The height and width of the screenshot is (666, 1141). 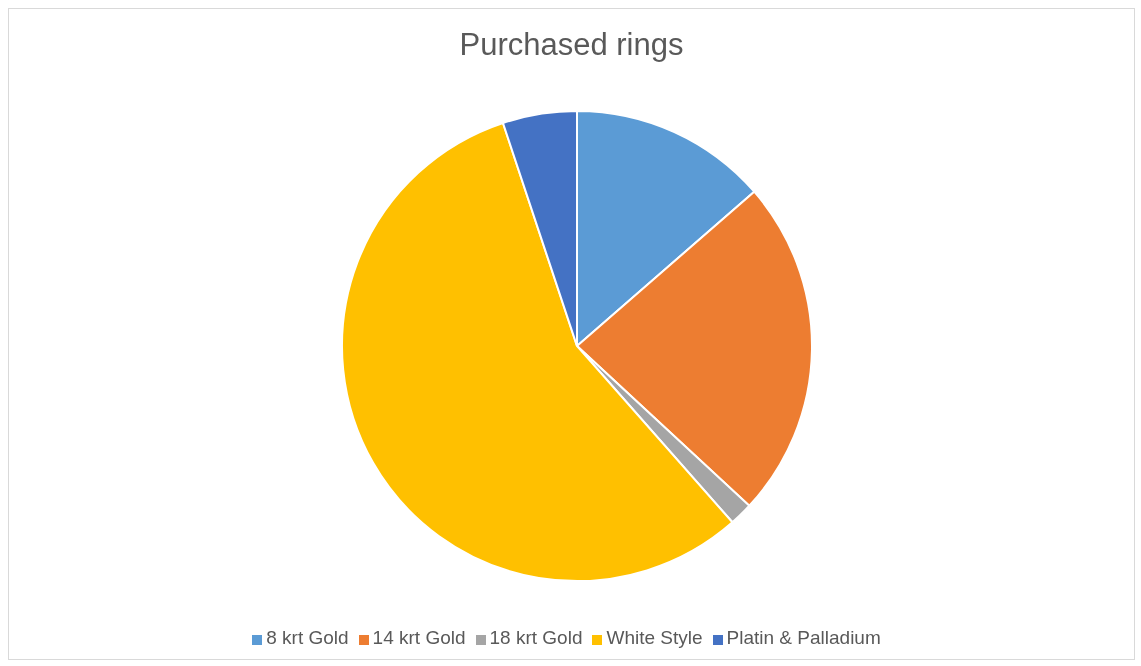 I want to click on legend-label: Platin & Palladium, so click(x=803, y=637).